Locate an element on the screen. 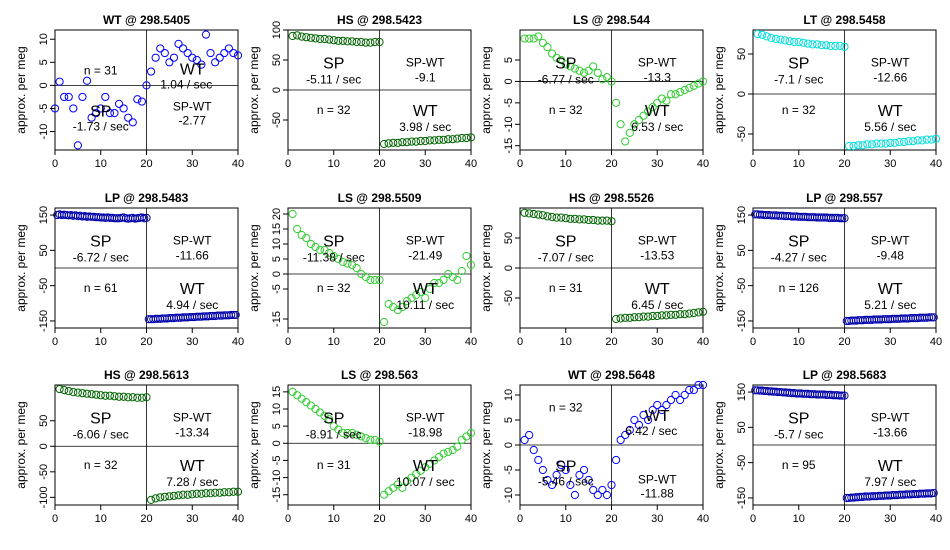  spwt-value: -11.88 is located at coordinates (657, 493).